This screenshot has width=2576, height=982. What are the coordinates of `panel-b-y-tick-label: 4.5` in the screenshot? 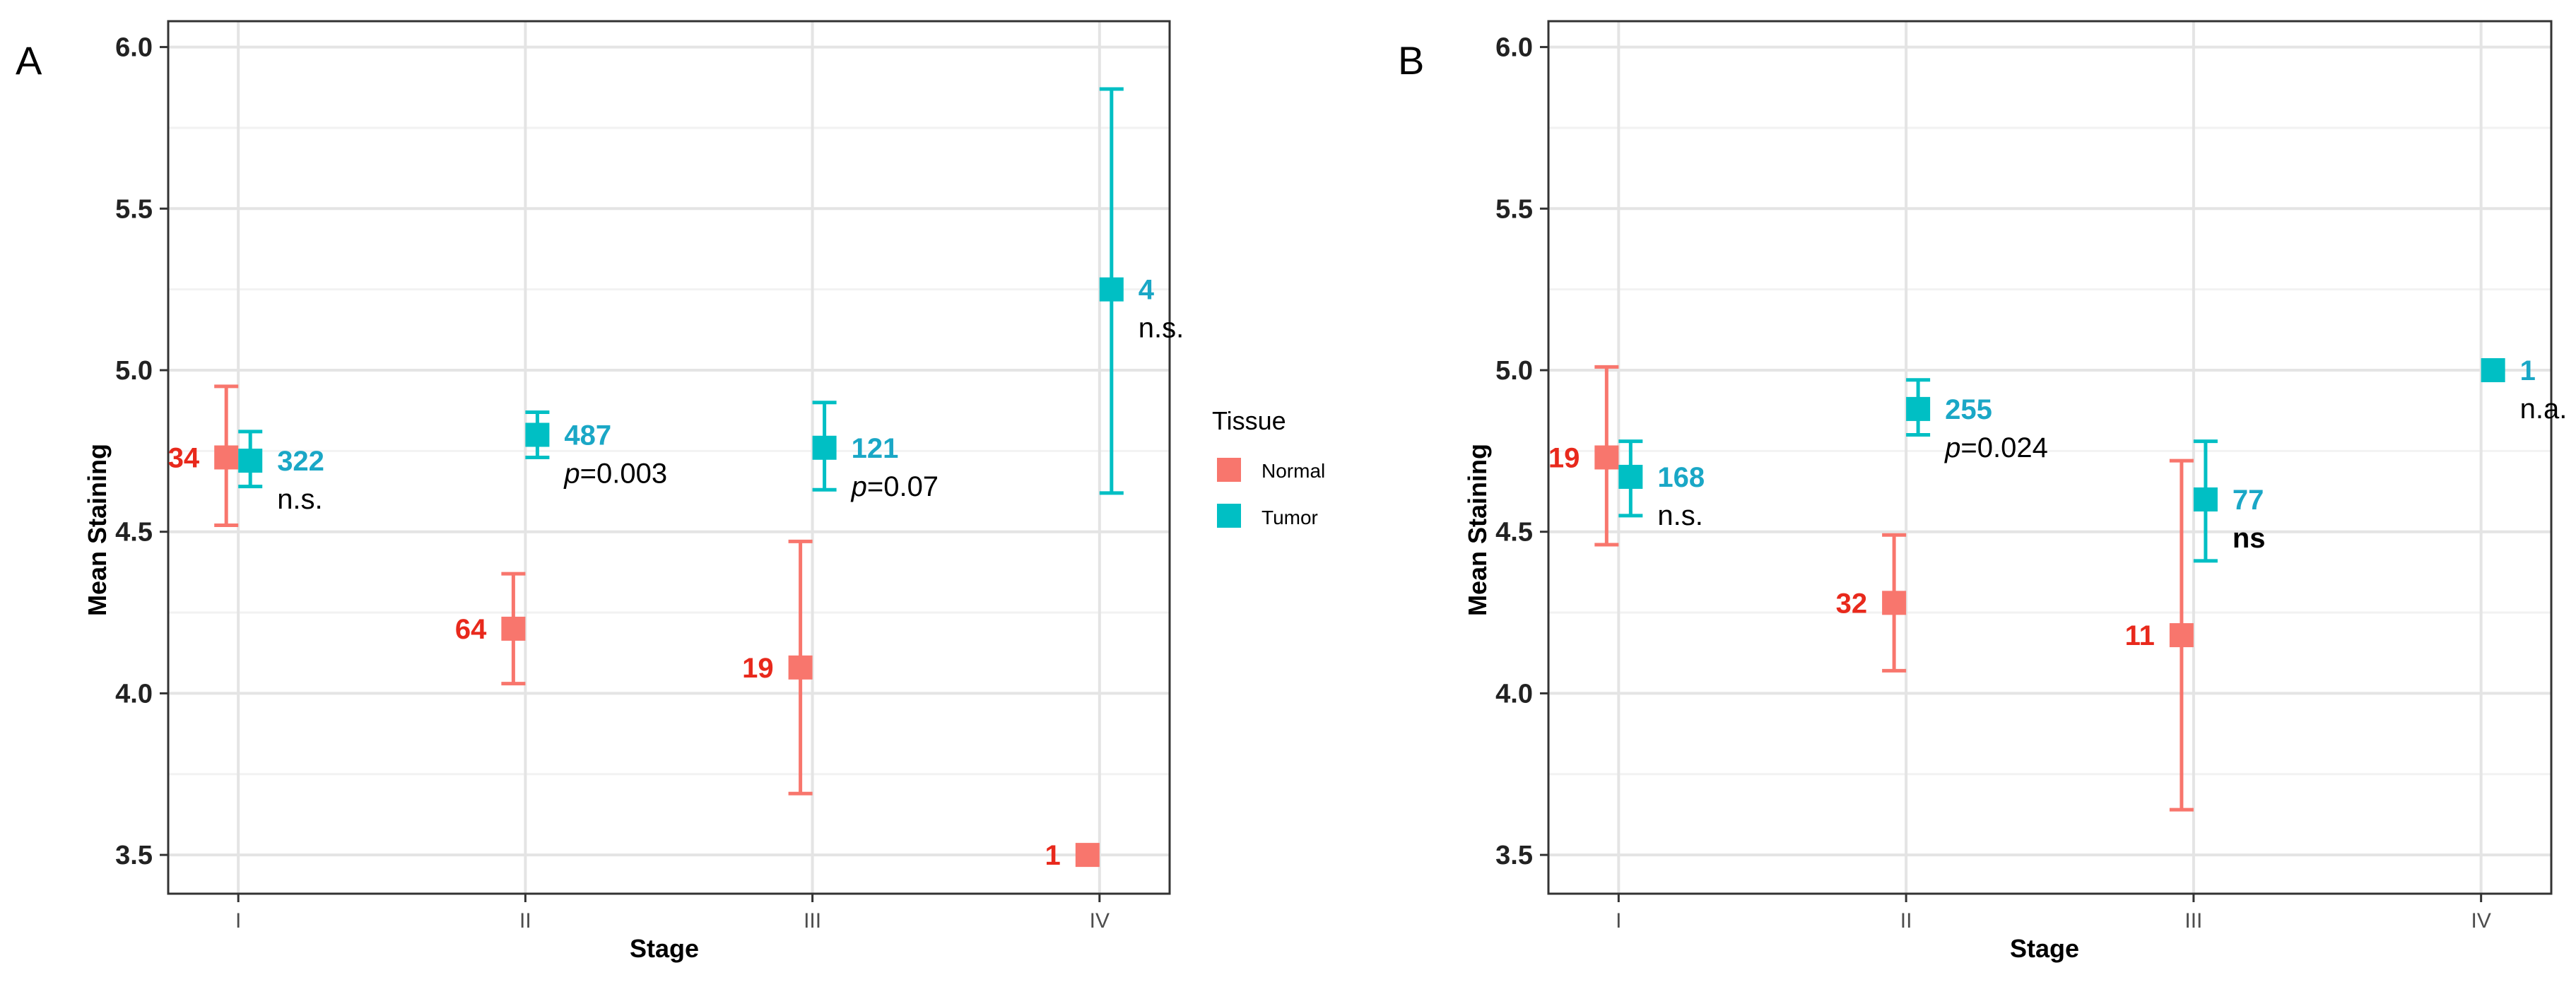 It's located at (1514, 533).